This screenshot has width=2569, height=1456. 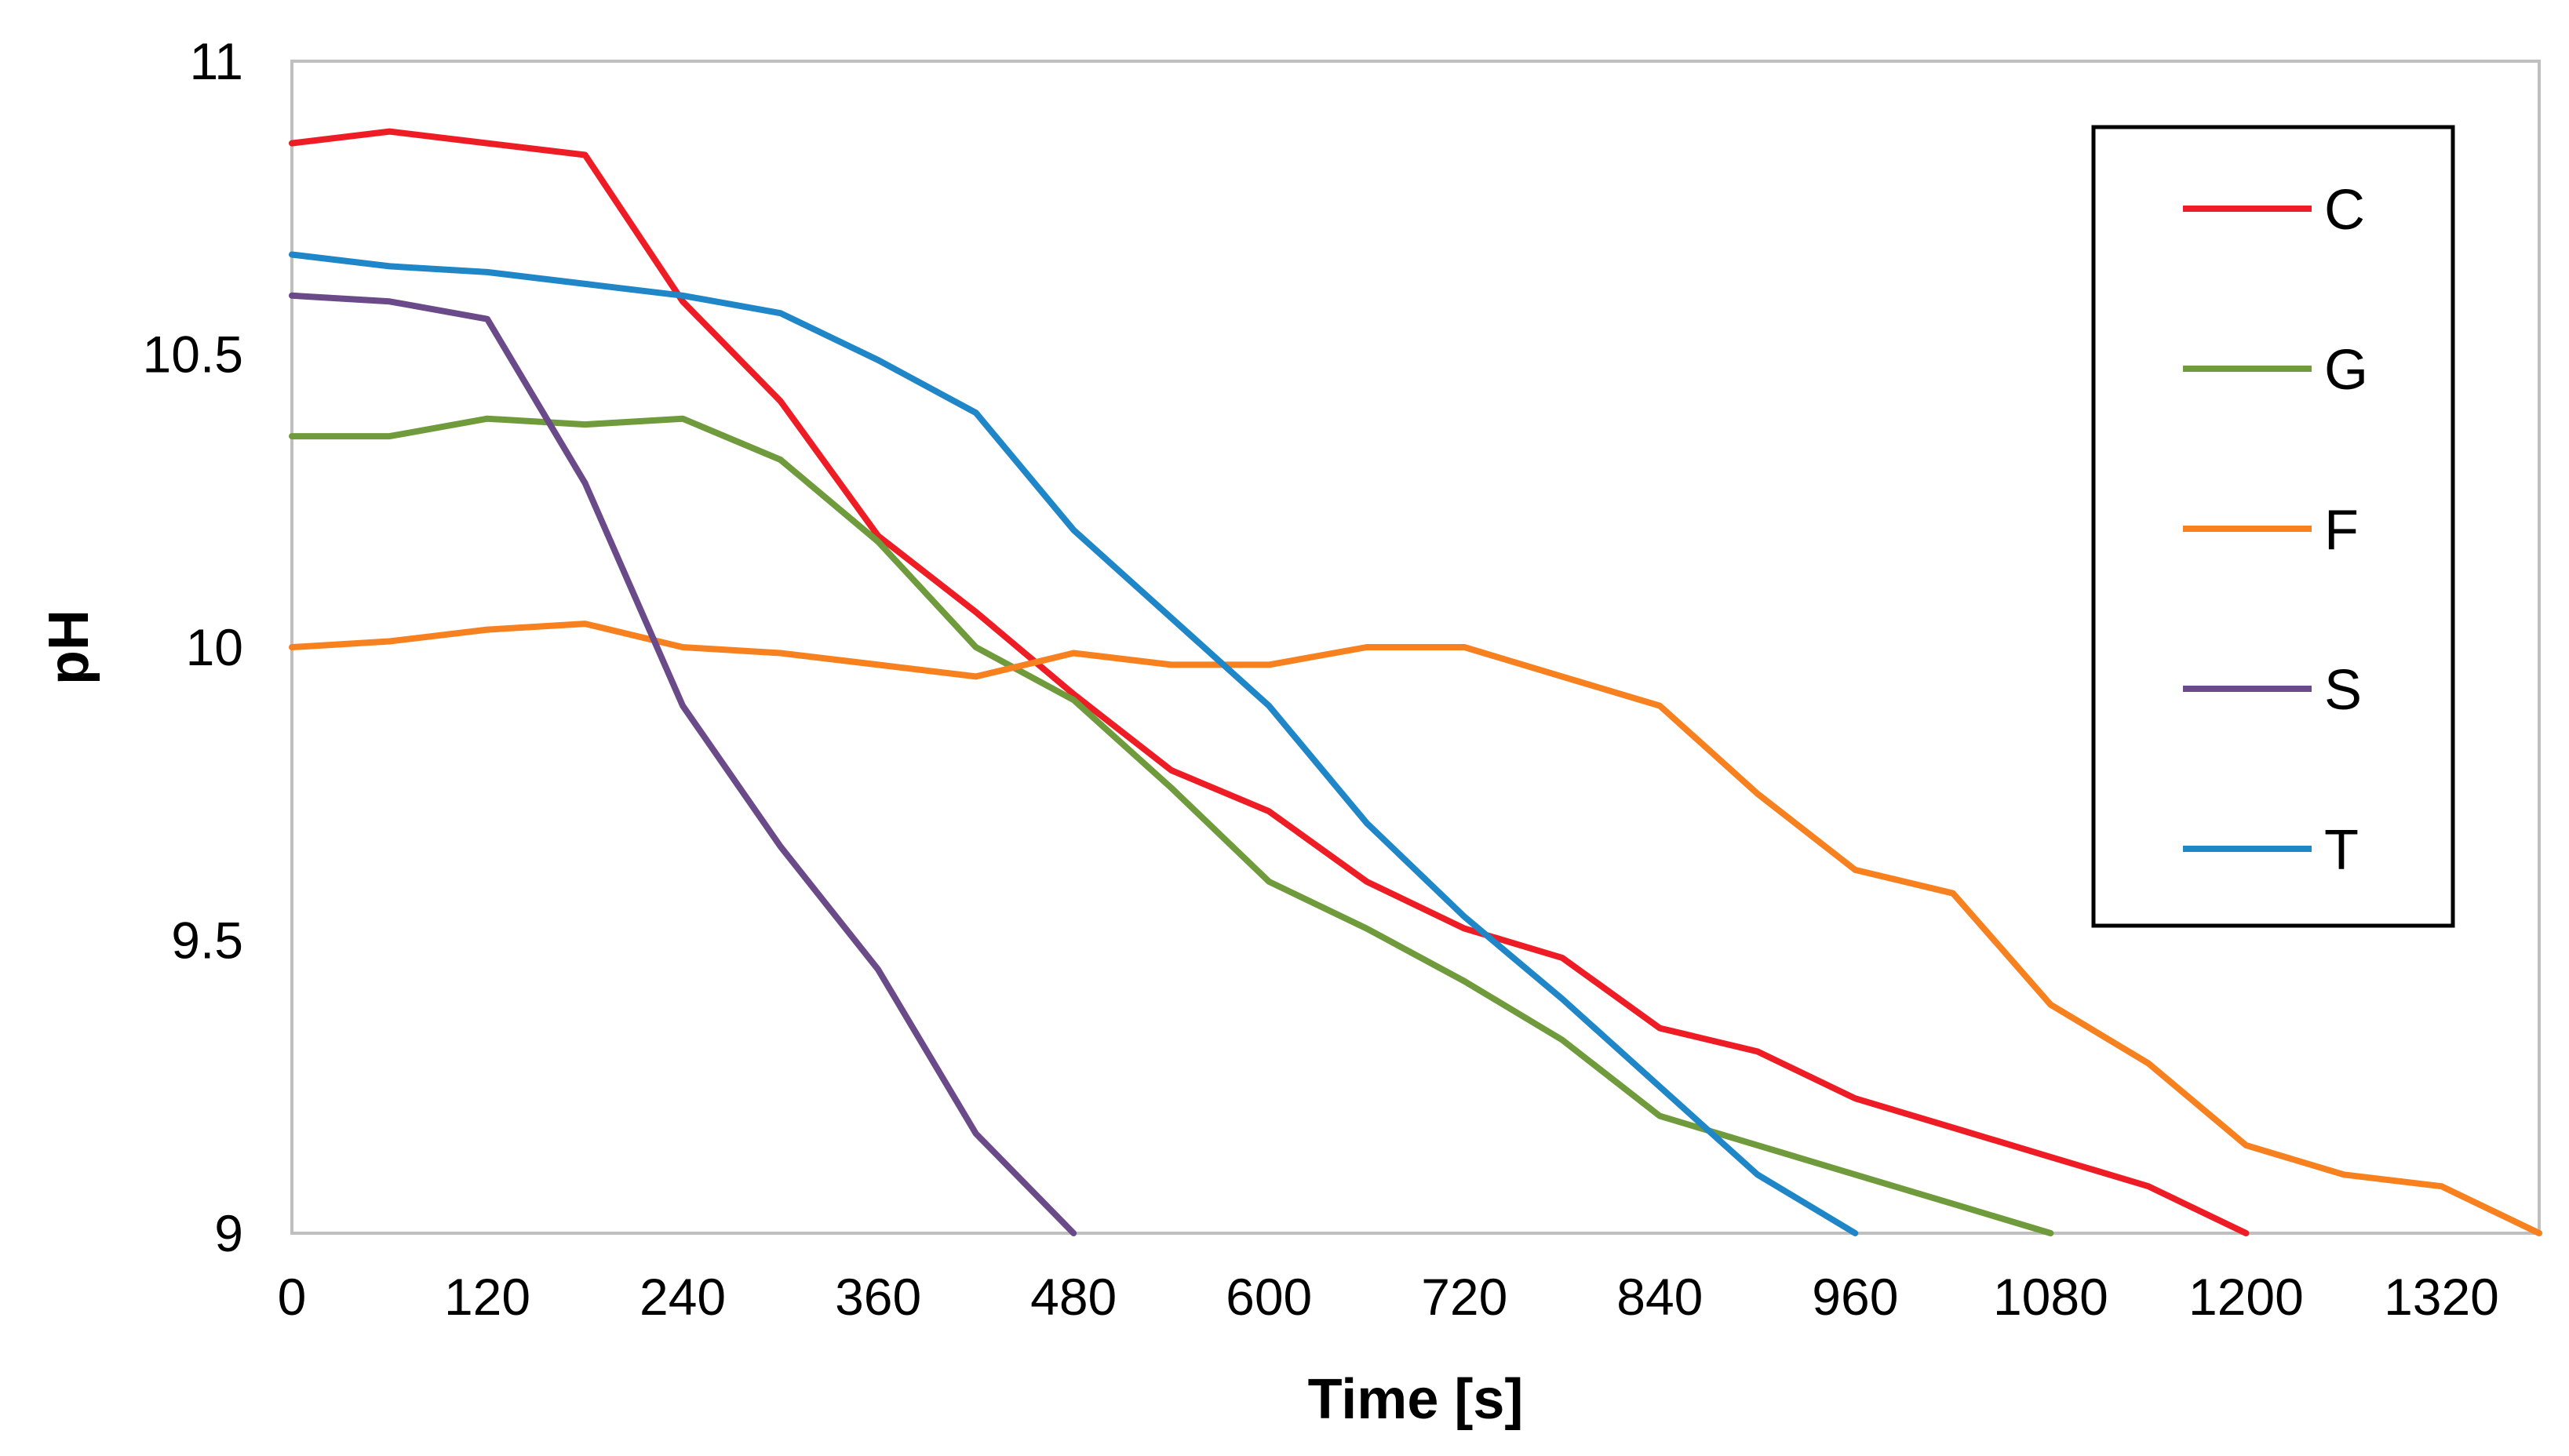 I want to click on legend-label-g: G, so click(x=2346, y=370).